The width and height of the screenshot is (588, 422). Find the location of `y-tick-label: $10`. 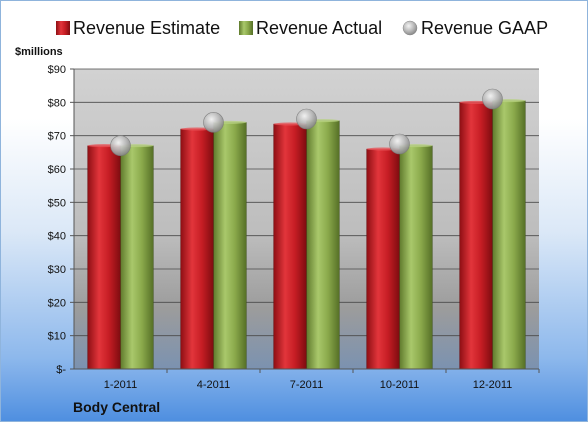

y-tick-label: $10 is located at coordinates (57, 337).